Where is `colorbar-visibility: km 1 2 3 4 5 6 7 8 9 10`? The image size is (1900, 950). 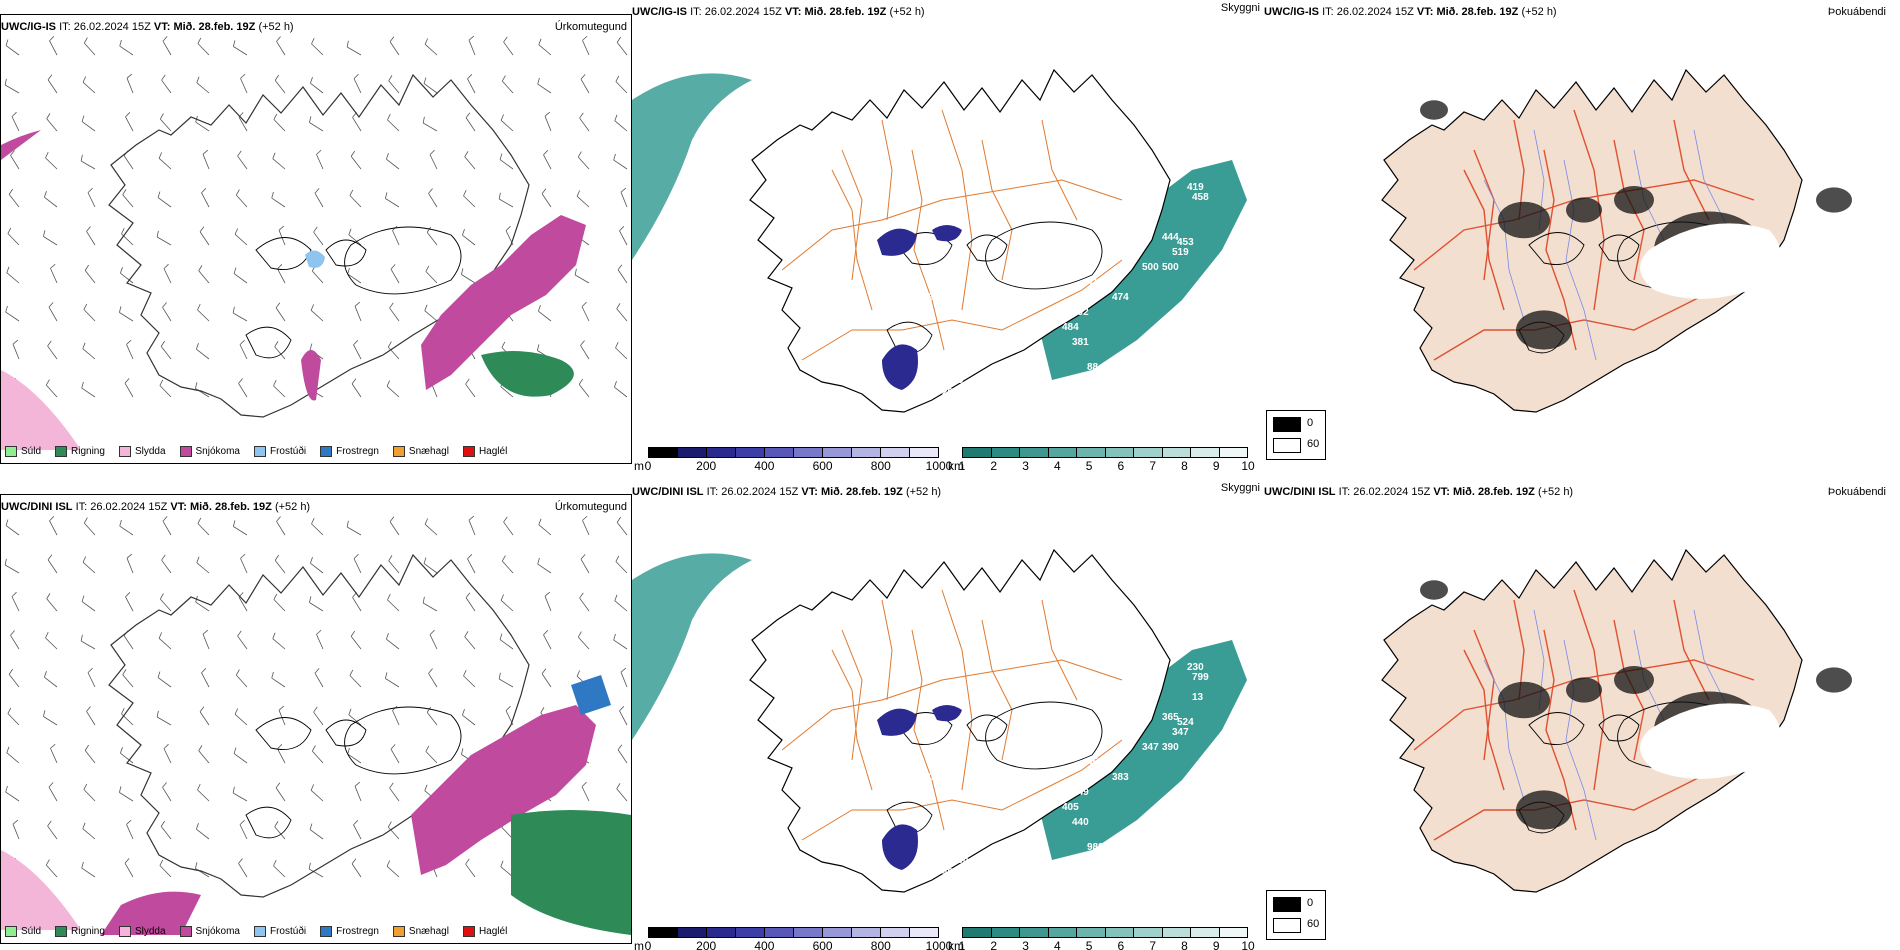
colorbar-visibility: km 1 2 3 4 5 6 7 8 9 10 is located at coordinates (1101, 449).